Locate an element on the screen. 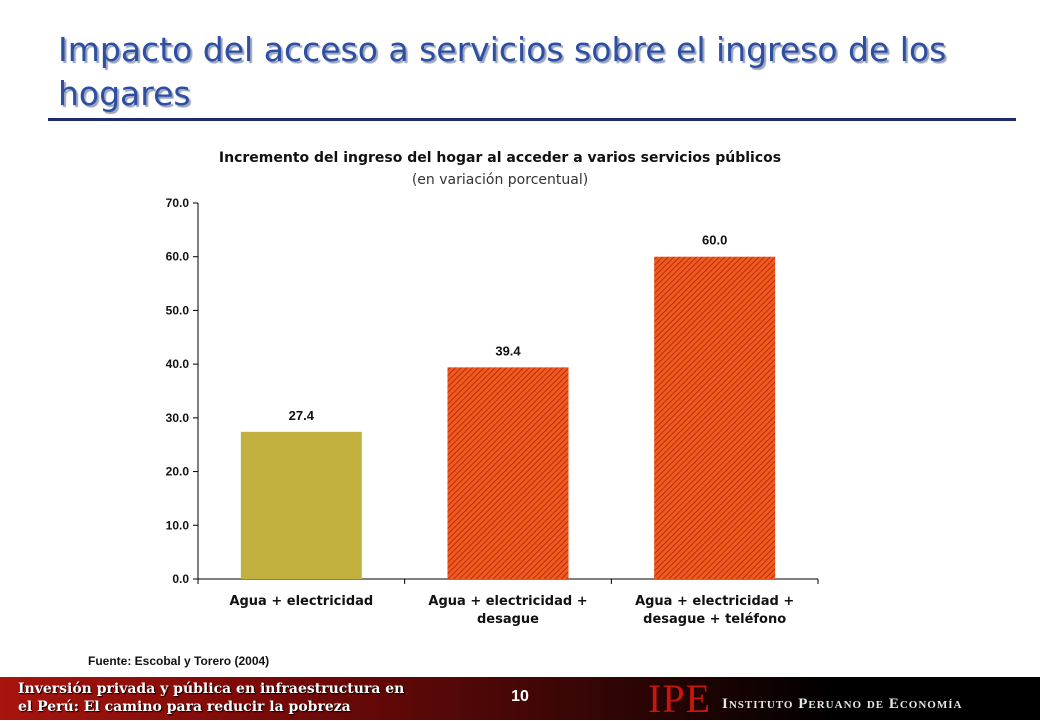 The height and width of the screenshot is (721, 1040). page-number: 10 is located at coordinates (520, 696).